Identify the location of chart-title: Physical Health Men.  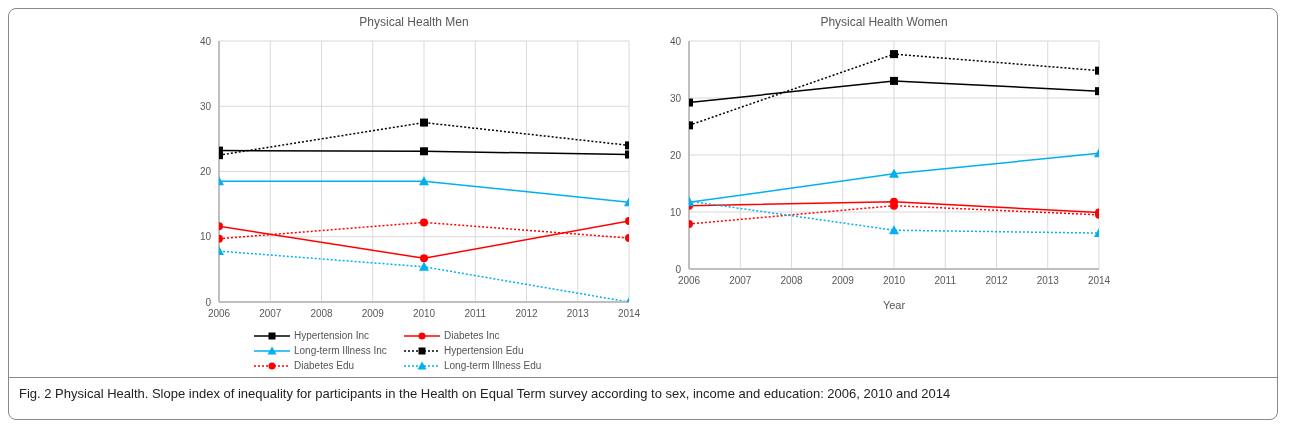
(414, 23).